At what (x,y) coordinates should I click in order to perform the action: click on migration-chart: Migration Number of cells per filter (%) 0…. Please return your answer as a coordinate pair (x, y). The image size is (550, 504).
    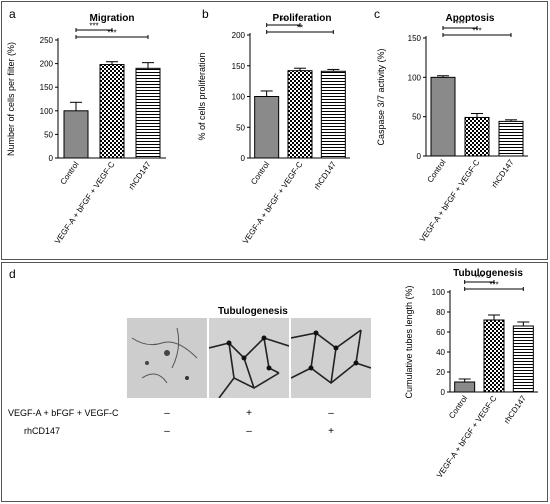
    Looking at the image, I should click on (86, 129).